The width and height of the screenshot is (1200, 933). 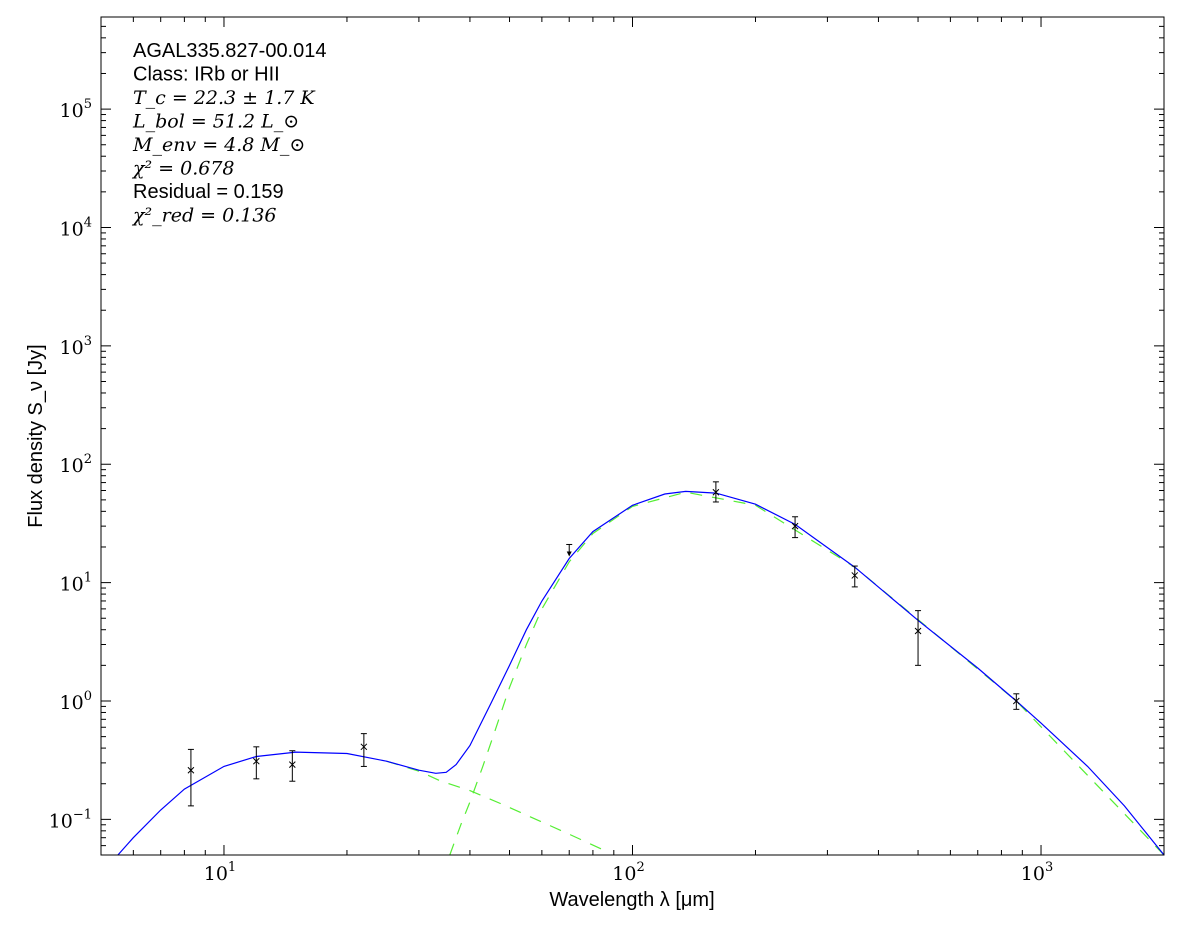 I want to click on y-tick-label: 10², so click(x=76, y=464).